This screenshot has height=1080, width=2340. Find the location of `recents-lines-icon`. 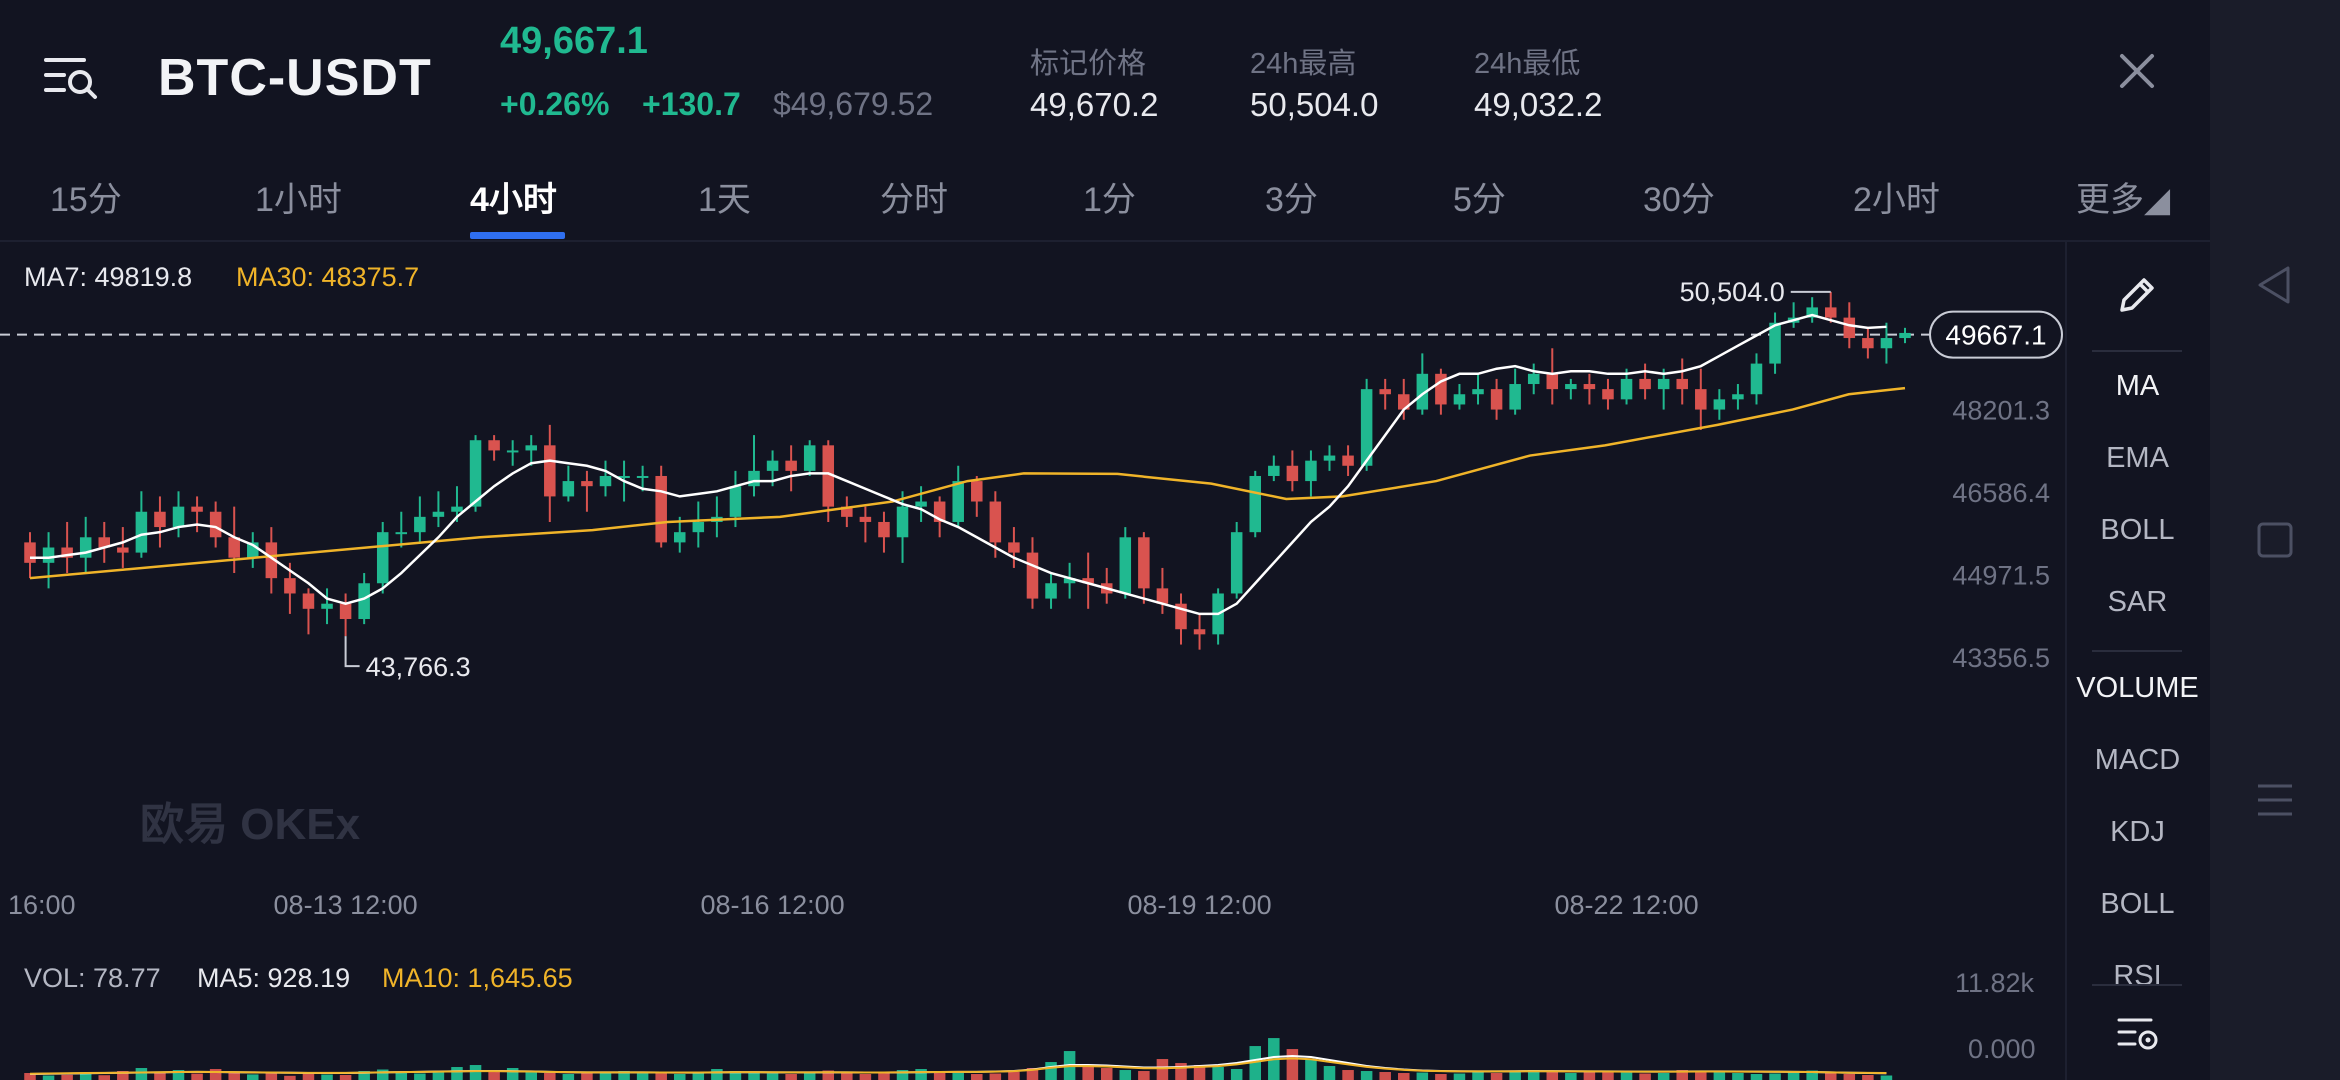

recents-lines-icon is located at coordinates (2275, 800).